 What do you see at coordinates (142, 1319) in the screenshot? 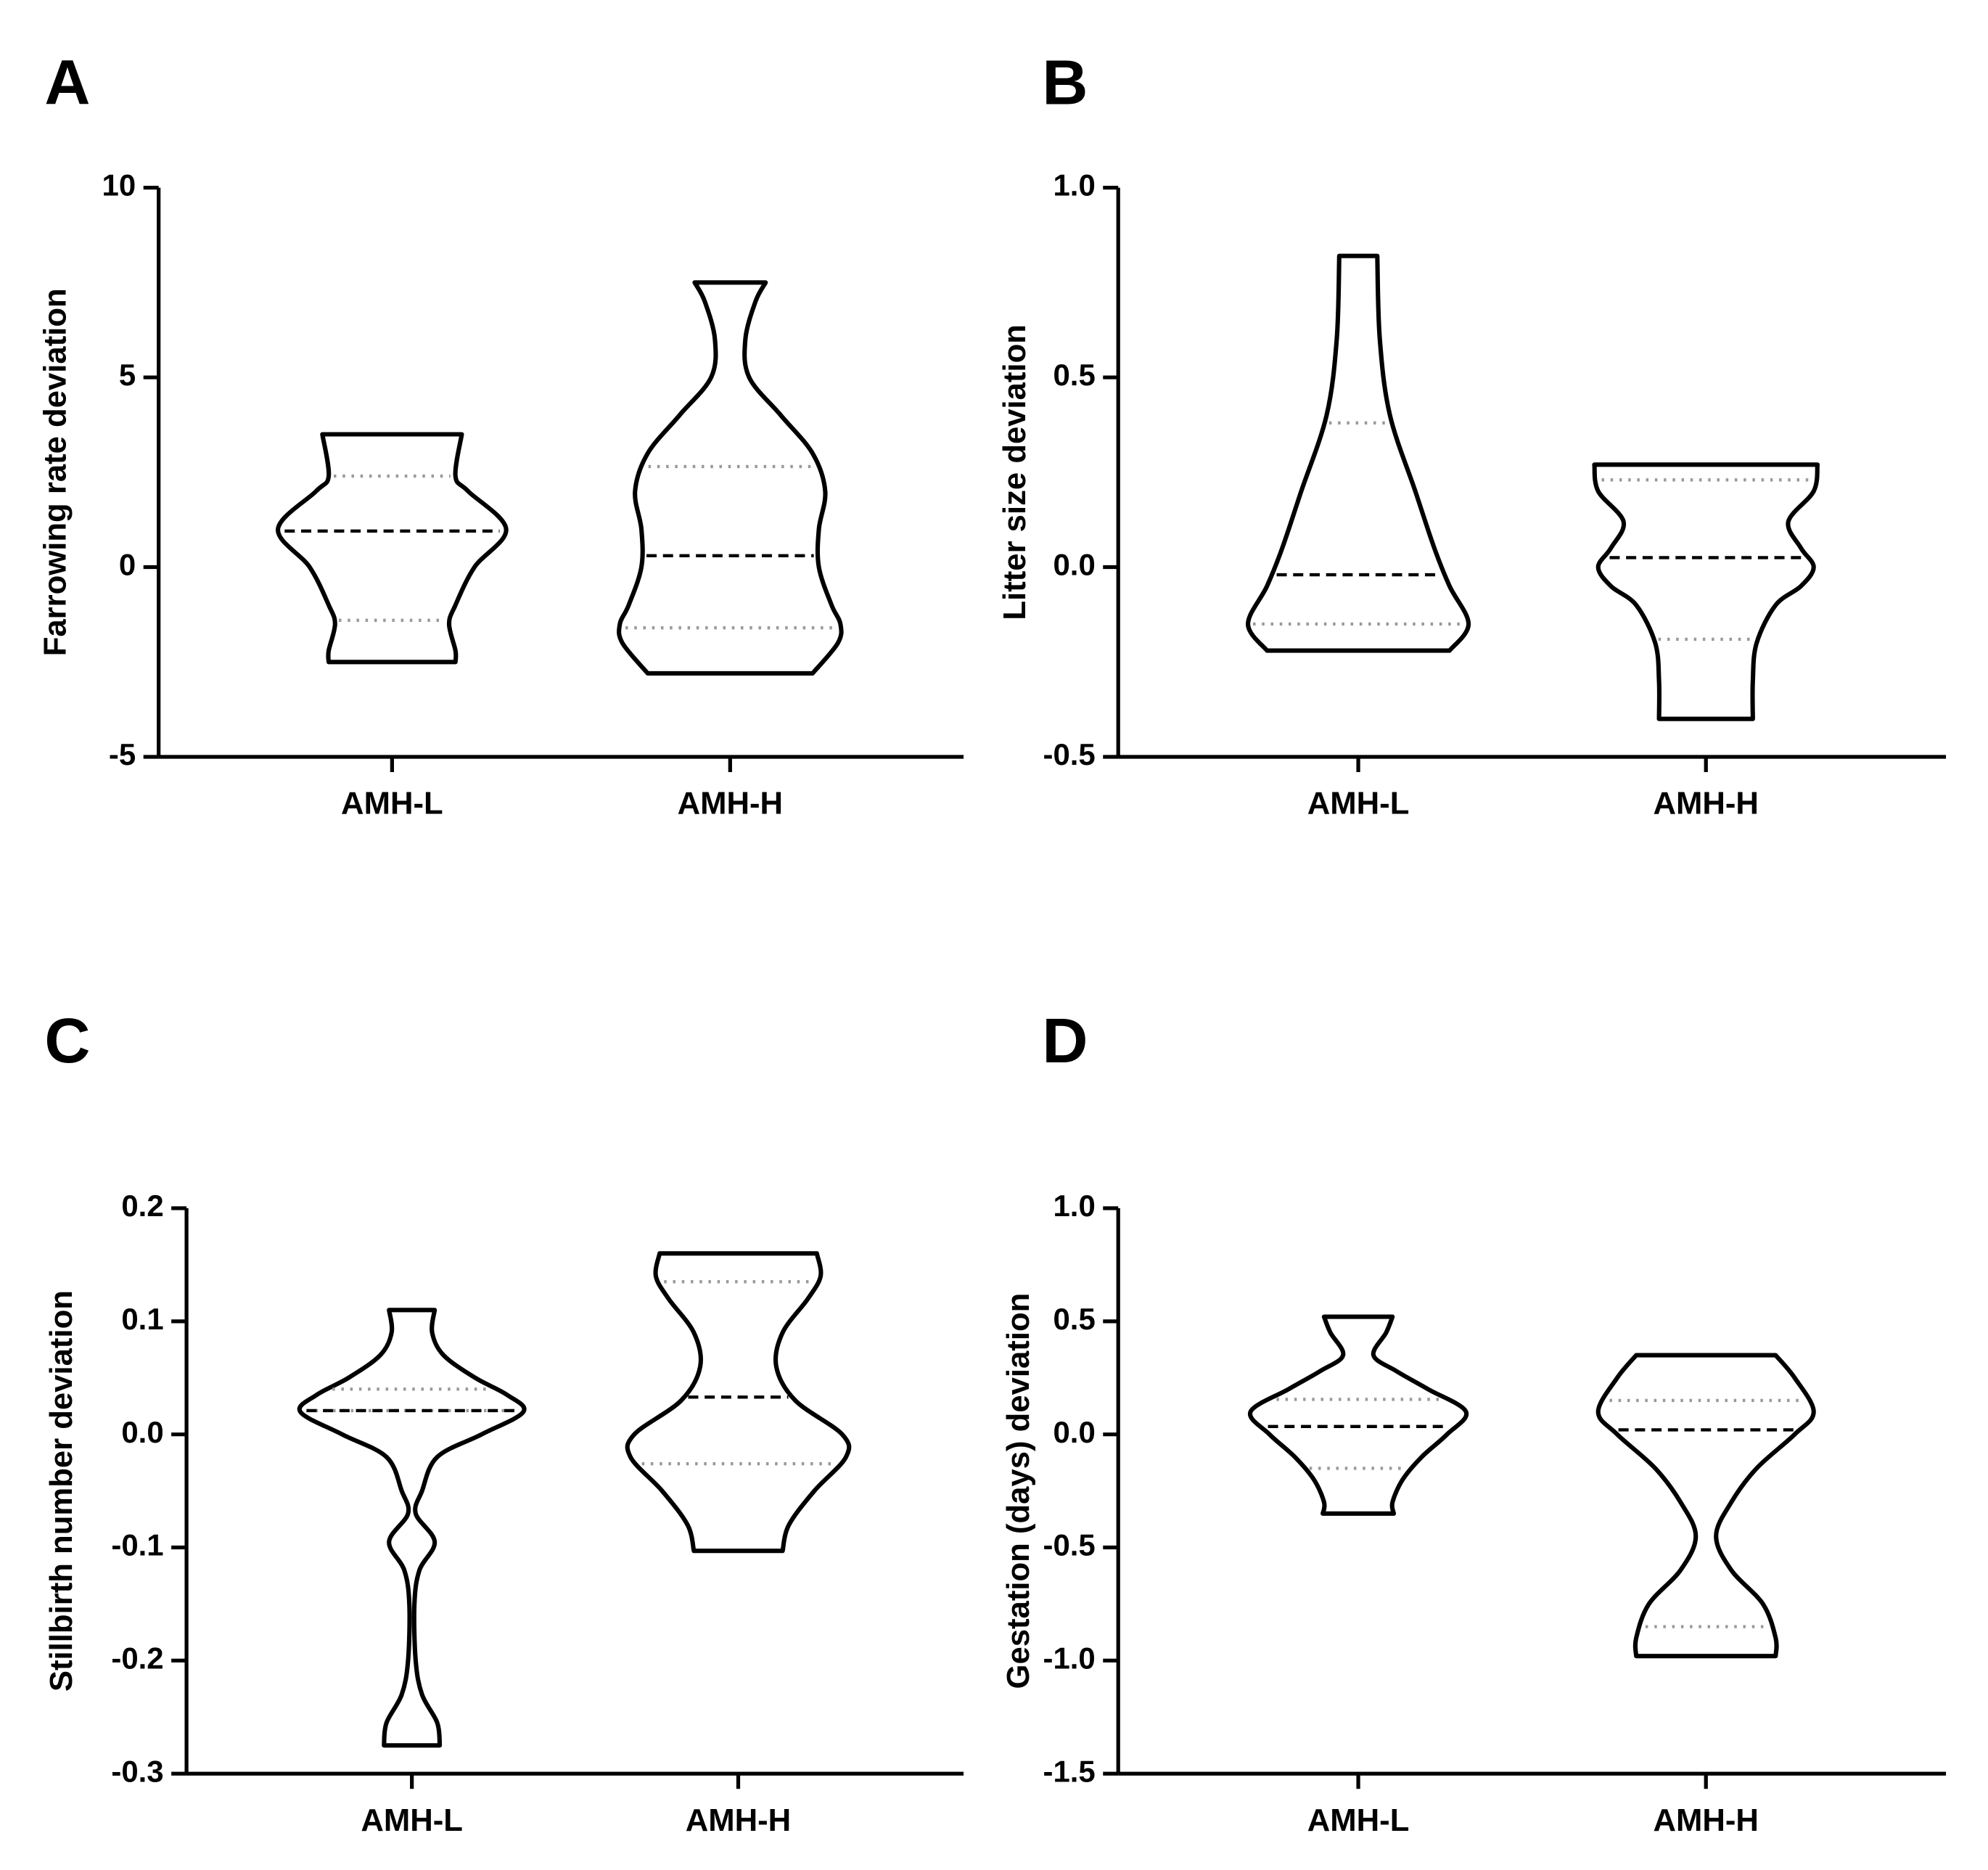
I see `y-tick-label: 0.1` at bounding box center [142, 1319].